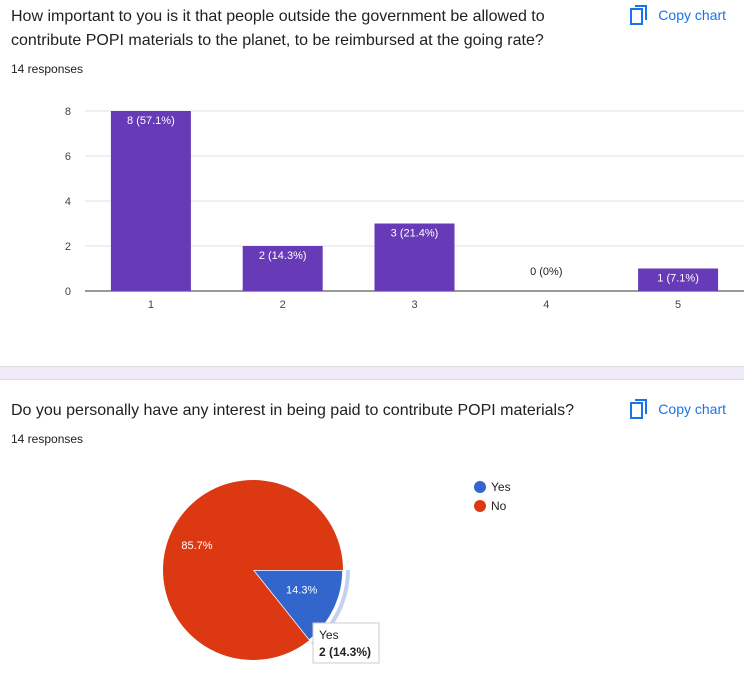  I want to click on tooltip: Yes 2 (14.3%), so click(346, 643).